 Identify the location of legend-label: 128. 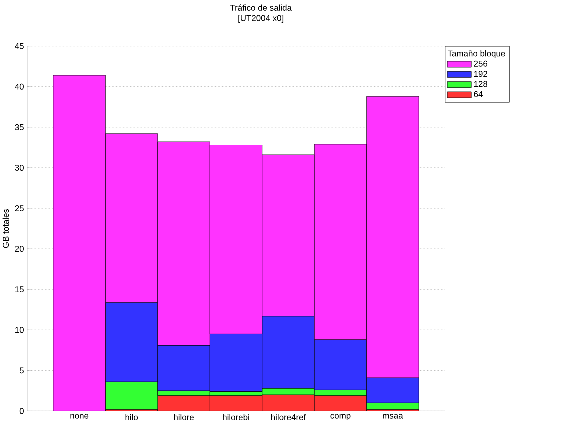
(481, 84).